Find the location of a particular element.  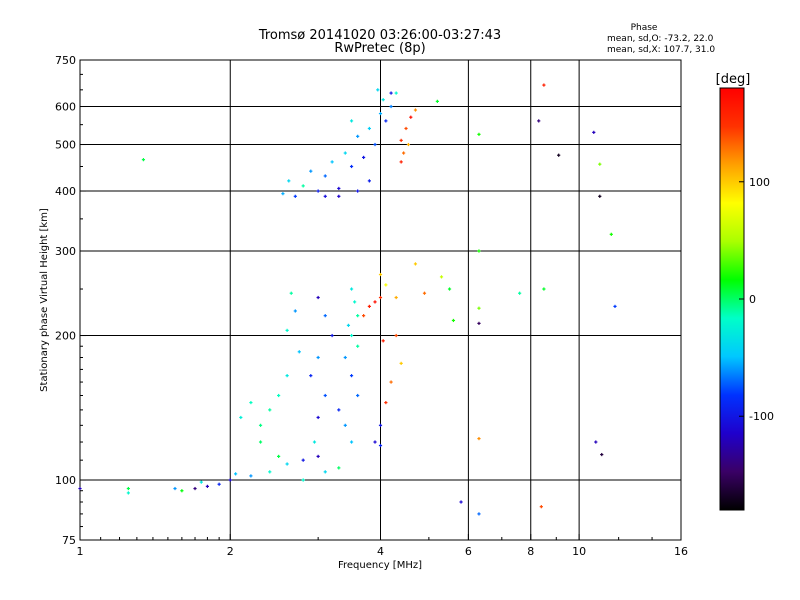

y-tick-label: 750 is located at coordinates (65, 60).